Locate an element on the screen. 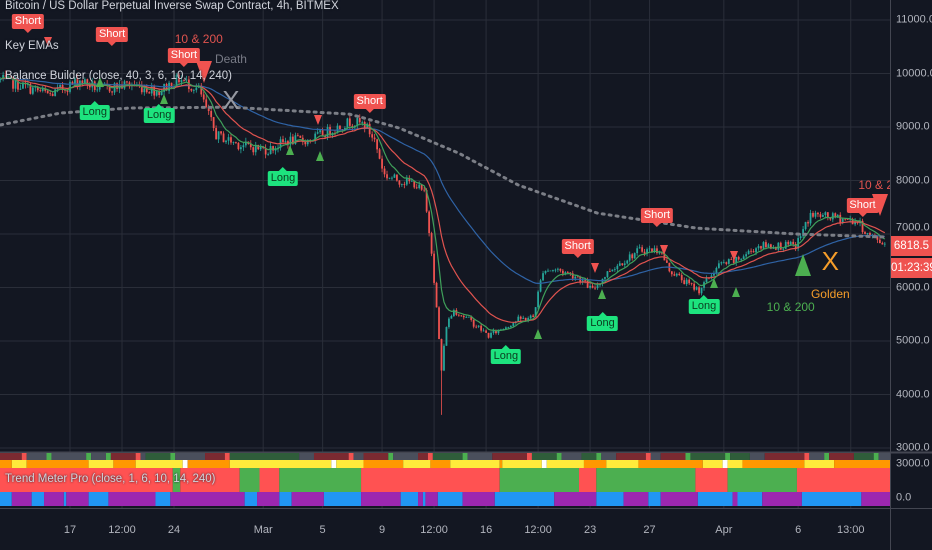 This screenshot has height=550, width=932. price-axis-label: 9000.0 is located at coordinates (913, 126).